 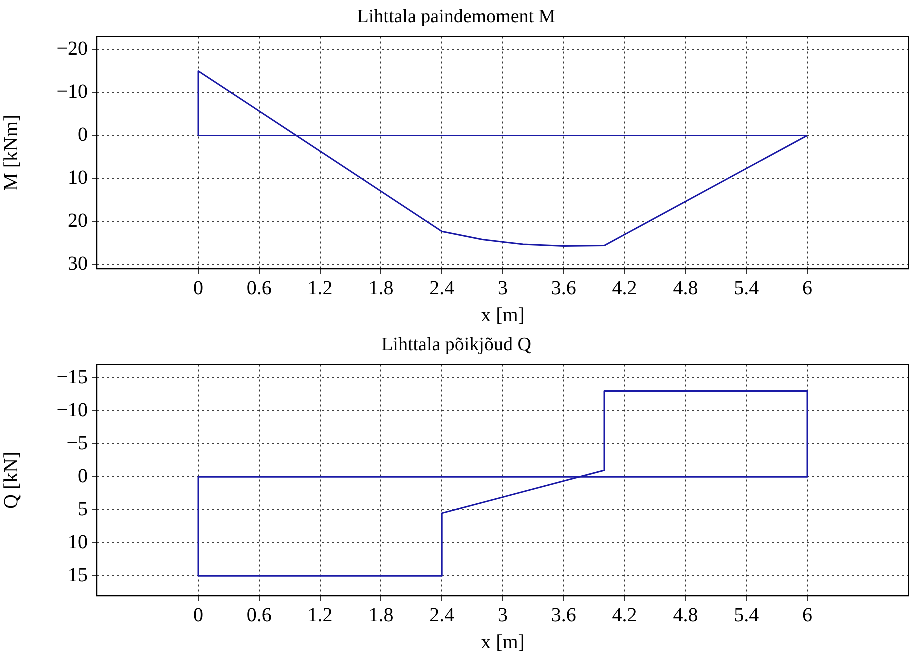 I want to click on y-tick-label: 15, so click(x=78, y=575).